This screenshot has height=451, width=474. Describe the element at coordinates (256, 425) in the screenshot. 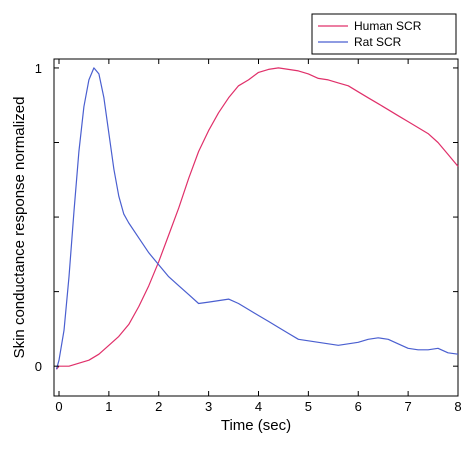

I see `x-axis-label: Time (sec)` at that location.